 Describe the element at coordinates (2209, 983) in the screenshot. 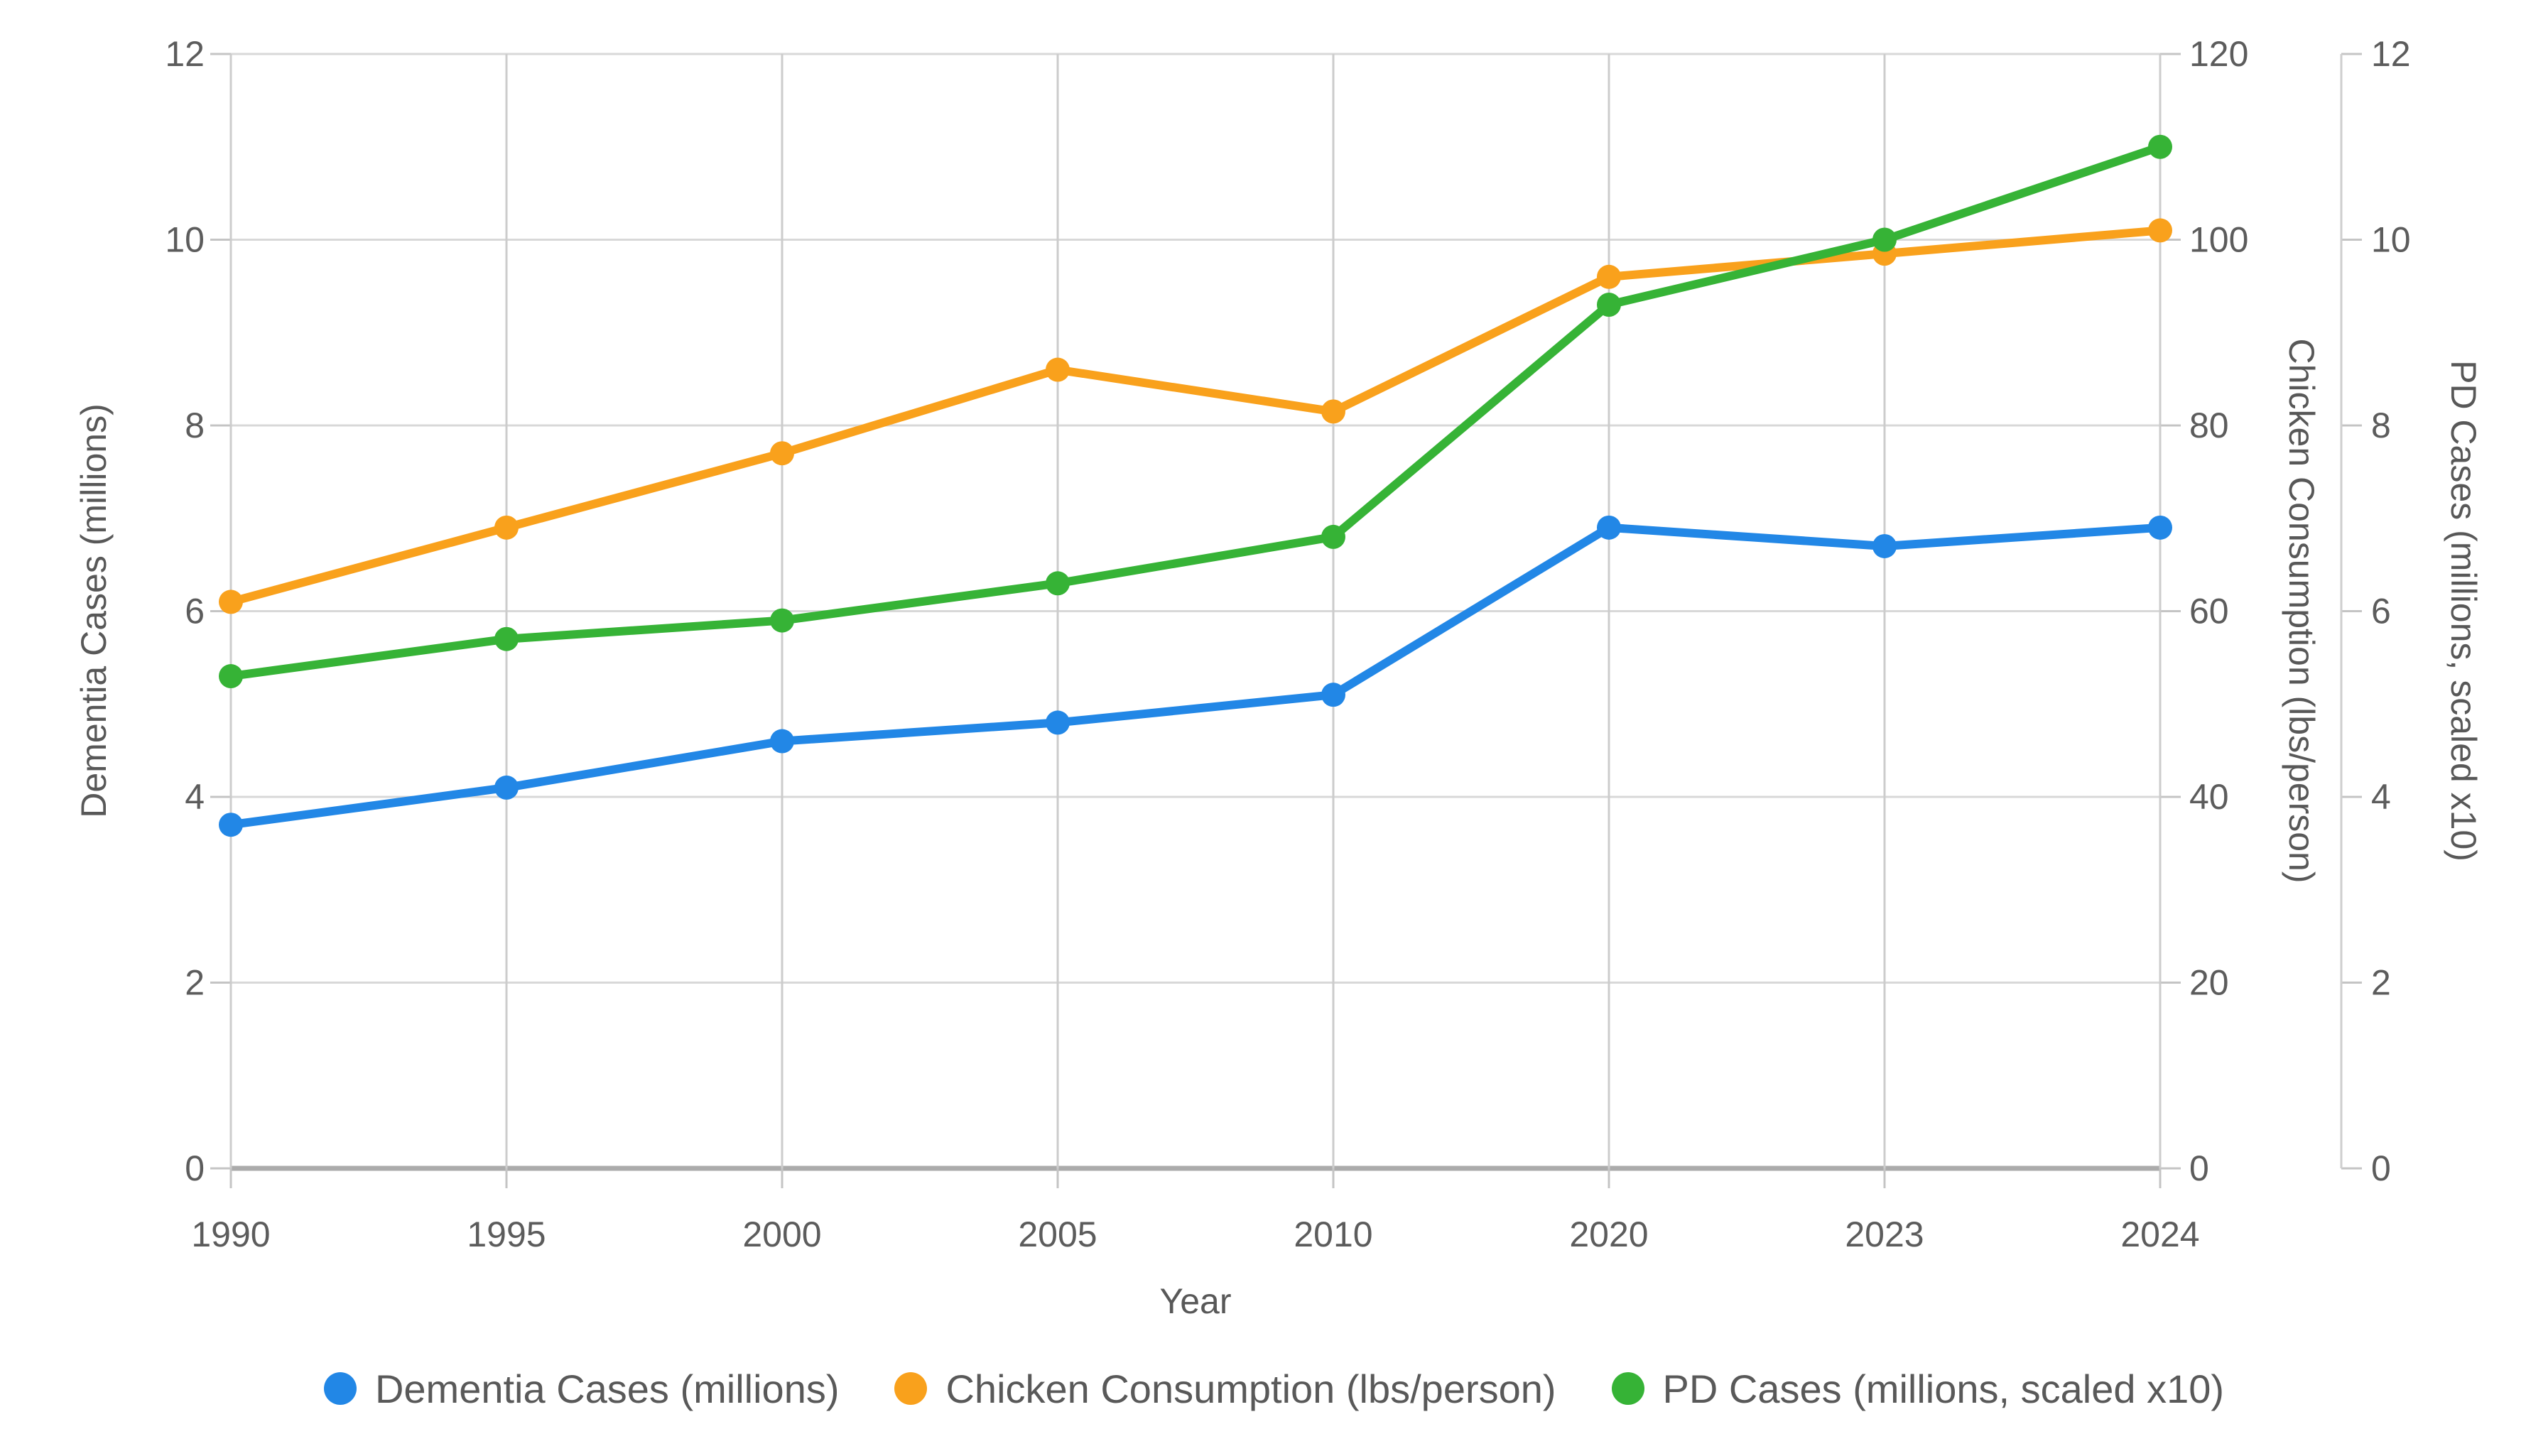

I see `chicken-axis-tick-label: 20` at that location.